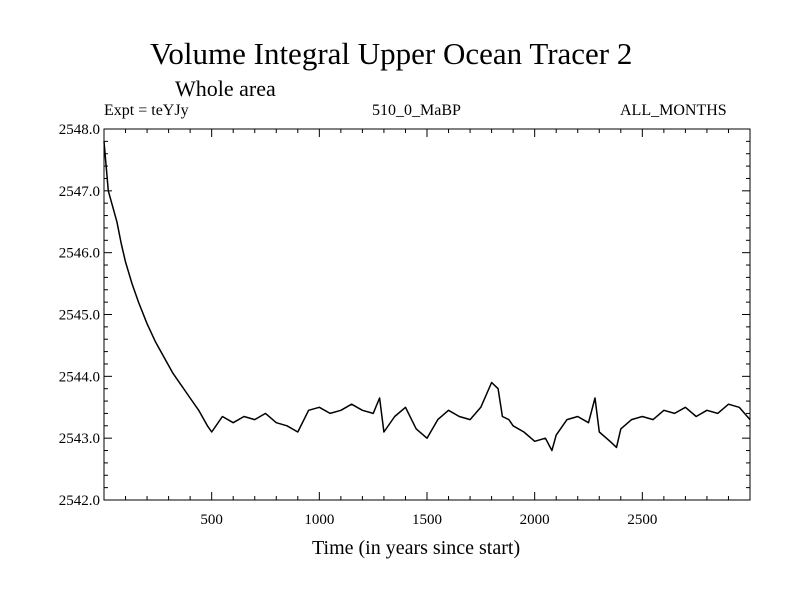 The height and width of the screenshot is (600, 800). I want to click on y-tick-label: 2543.0, so click(79, 439).